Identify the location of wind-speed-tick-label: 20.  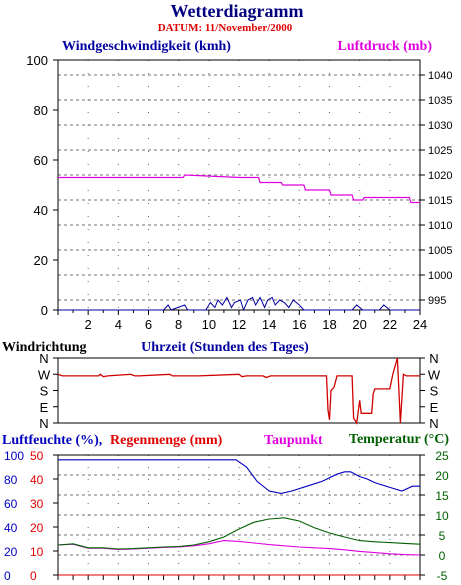
(41, 260).